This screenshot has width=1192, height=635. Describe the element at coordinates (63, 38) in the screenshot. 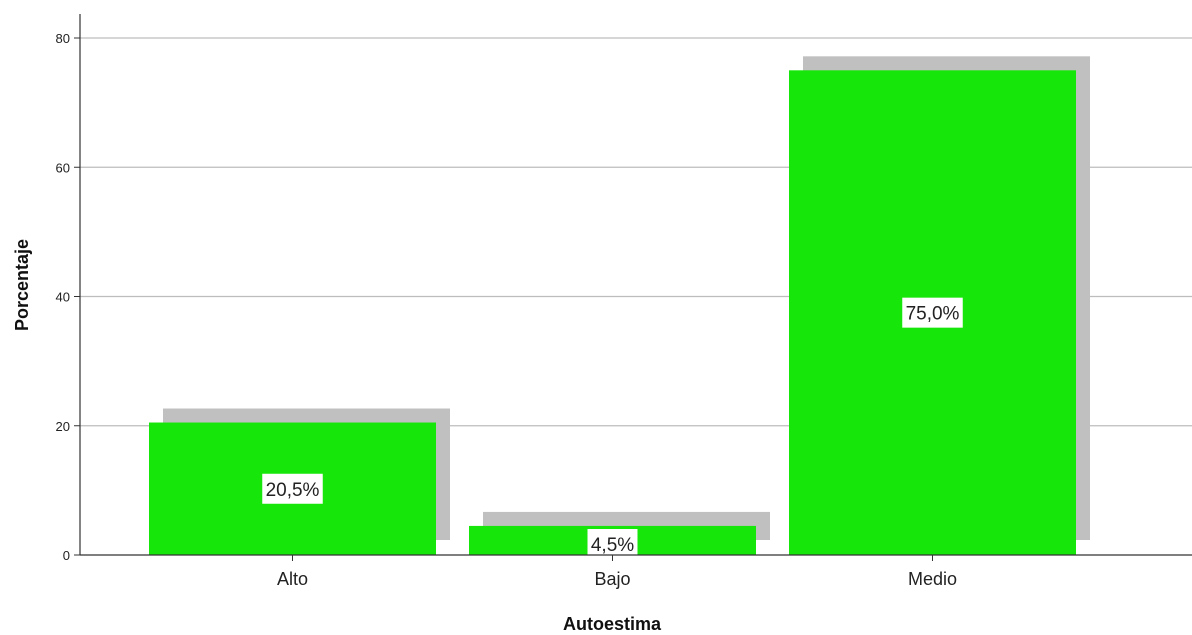

I see `y-tick-label: 80` at that location.